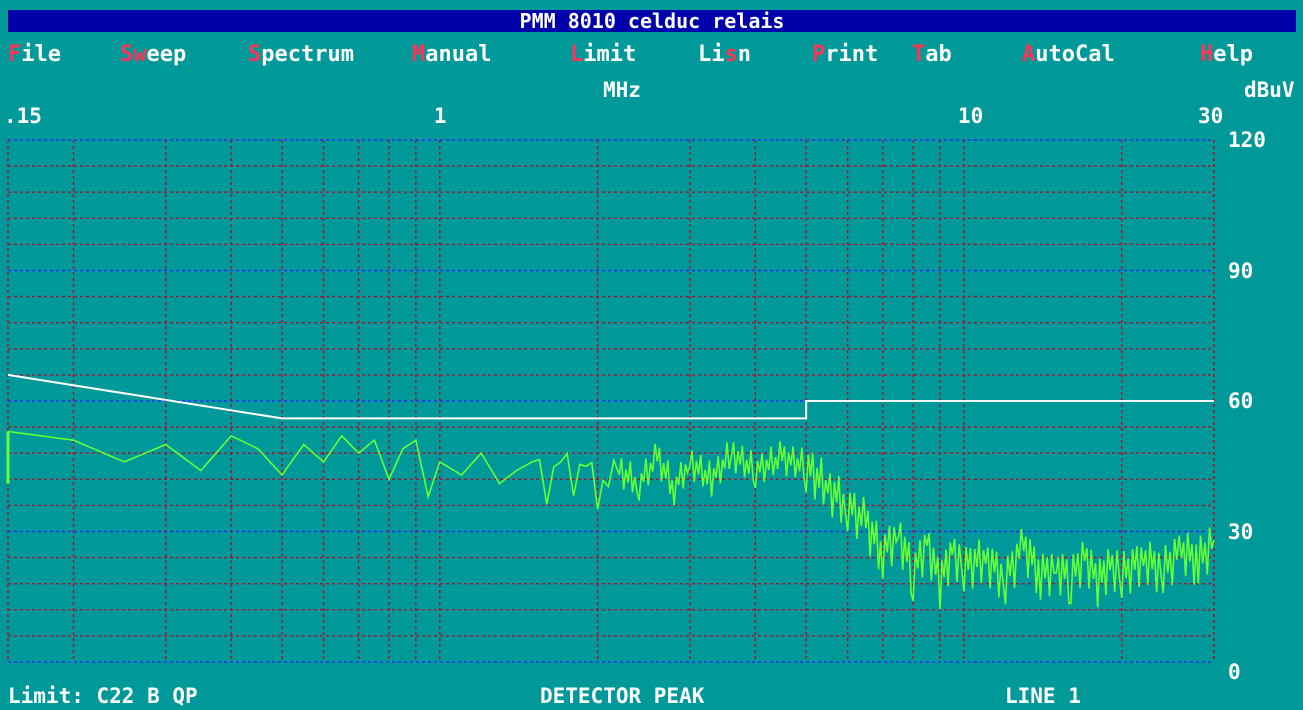 This screenshot has height=710, width=1303. Describe the element at coordinates (1043, 696) in the screenshot. I see `line-status: LINE 1` at that location.